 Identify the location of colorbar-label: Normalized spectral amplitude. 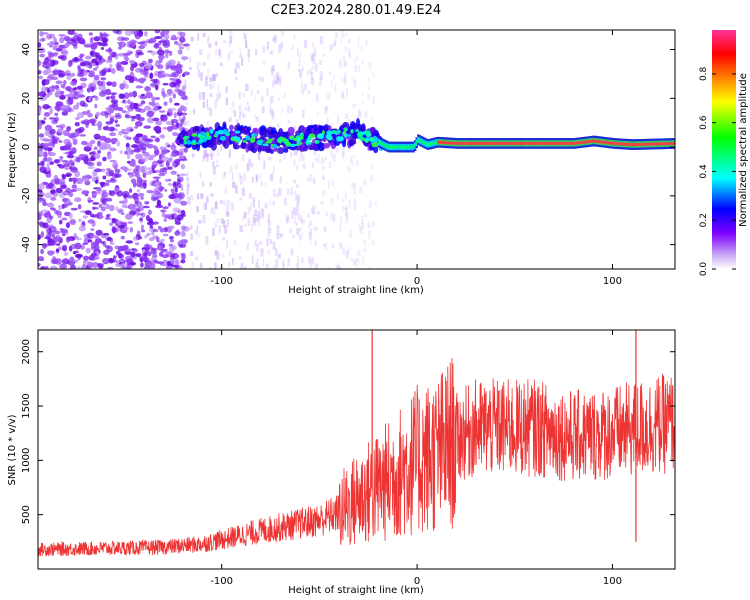
(743, 150).